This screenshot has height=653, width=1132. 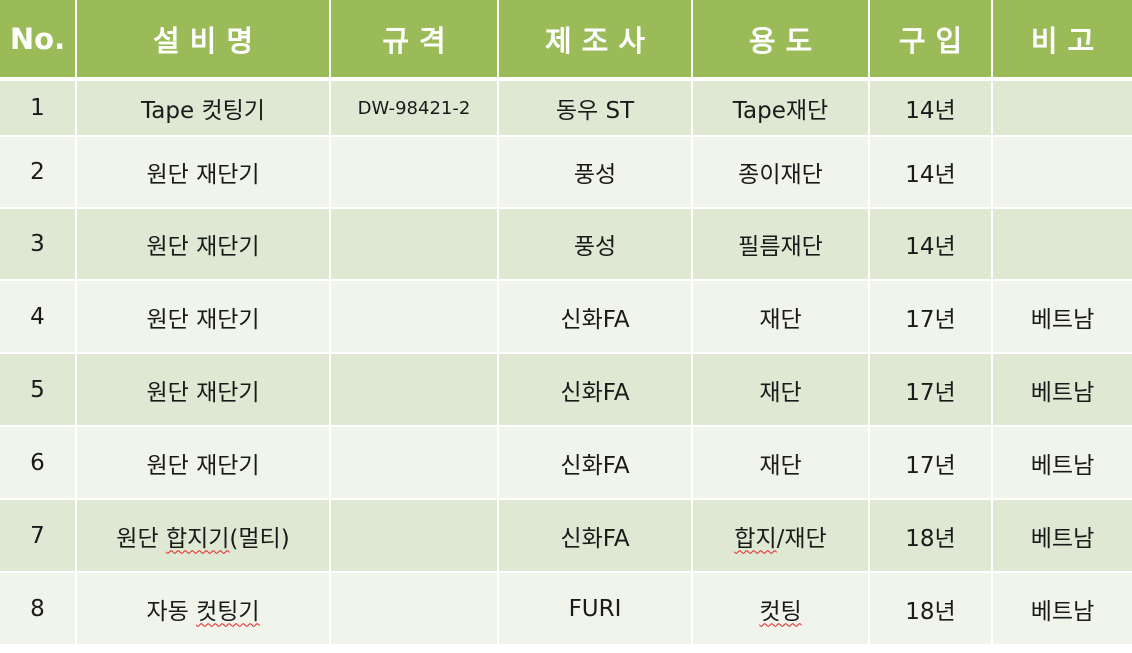 I want to click on header-row: No. 설비명 규격 제조사 용도 구입 비고, so click(x=566, y=40).